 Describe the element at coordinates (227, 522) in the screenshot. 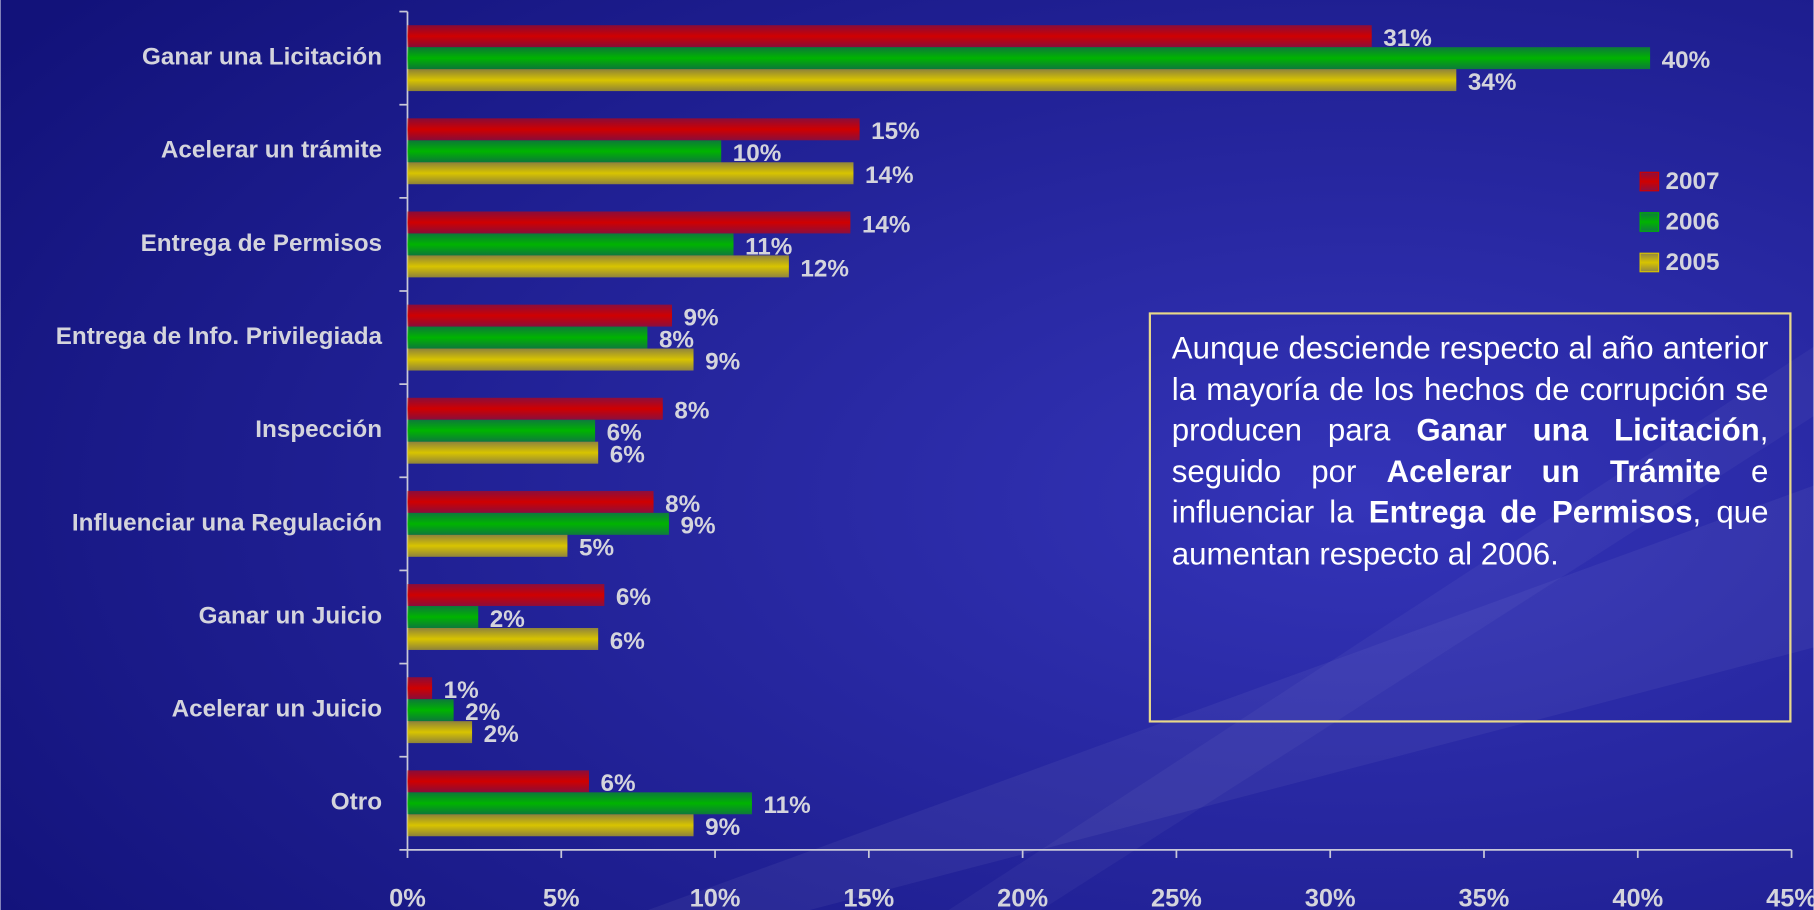

I see `y-tick-label: Influenciar una Regulación` at that location.